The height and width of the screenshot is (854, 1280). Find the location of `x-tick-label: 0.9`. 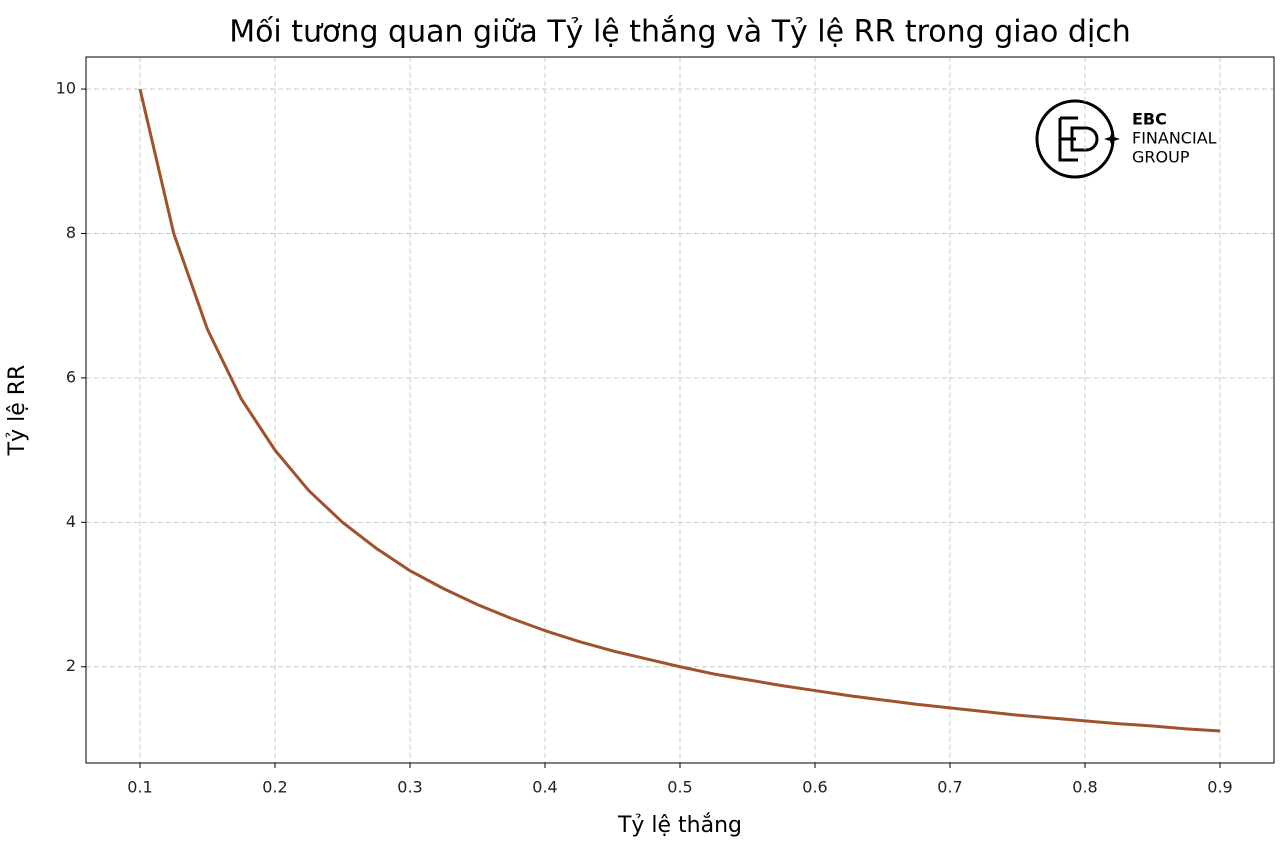

x-tick-label: 0.9 is located at coordinates (1219, 787).